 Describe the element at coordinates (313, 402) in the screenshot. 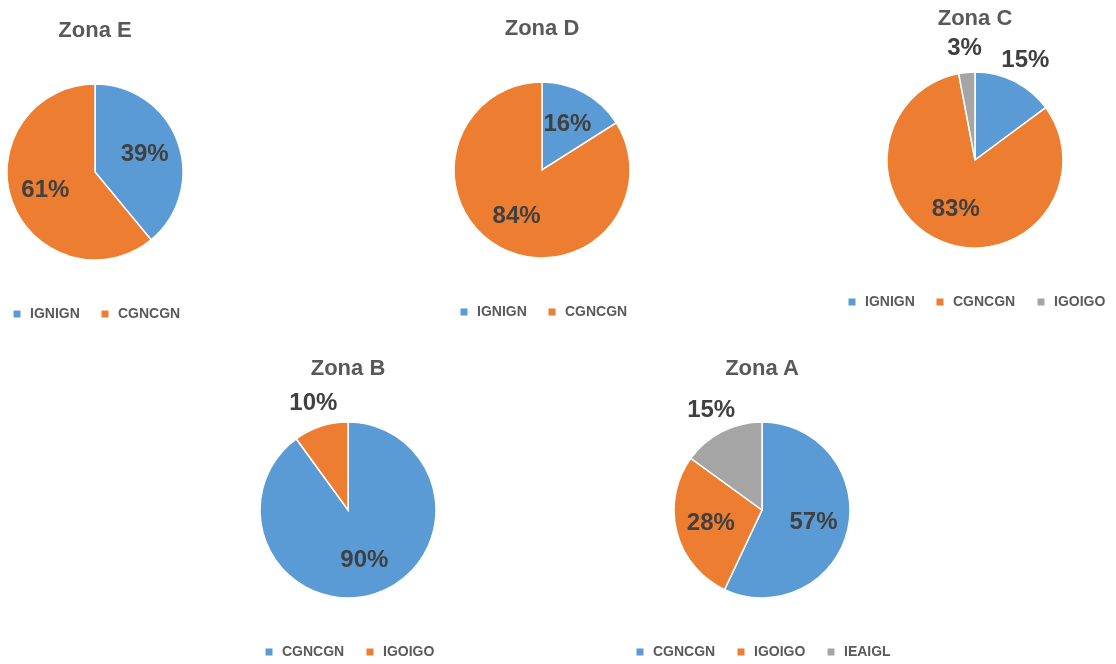

I see `data-label: 10%` at that location.